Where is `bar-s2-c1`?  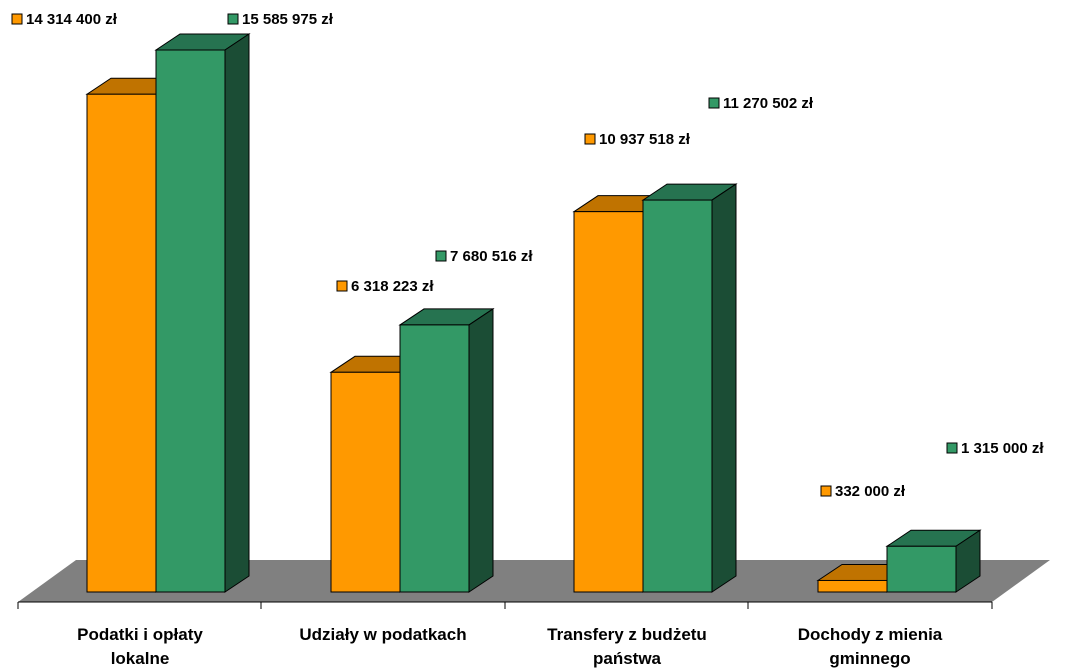 bar-s2-c1 is located at coordinates (202, 313).